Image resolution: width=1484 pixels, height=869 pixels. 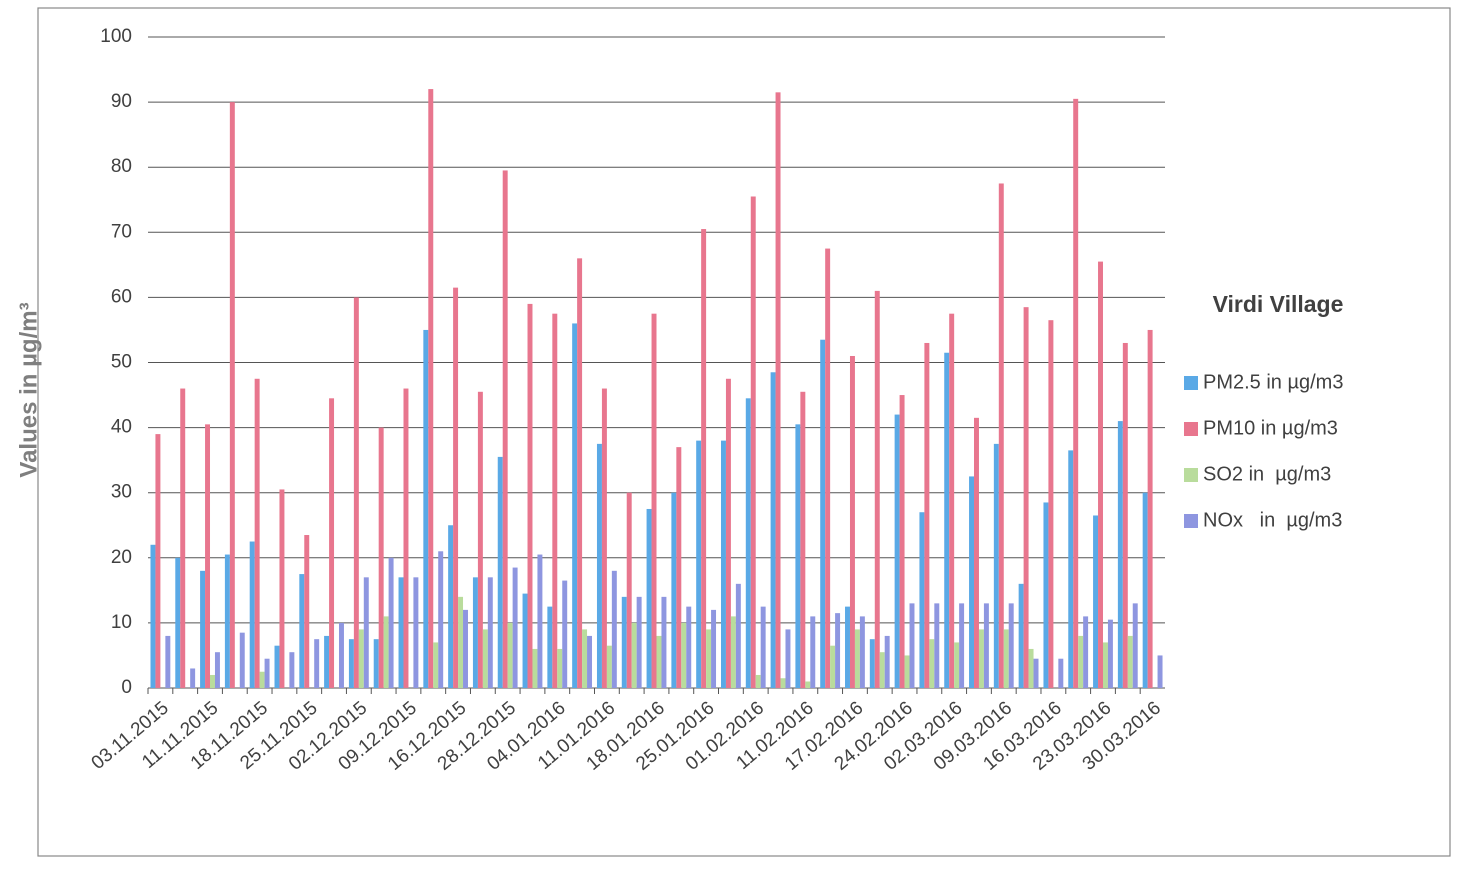 I want to click on y-tick-label: 10, so click(x=121, y=622).